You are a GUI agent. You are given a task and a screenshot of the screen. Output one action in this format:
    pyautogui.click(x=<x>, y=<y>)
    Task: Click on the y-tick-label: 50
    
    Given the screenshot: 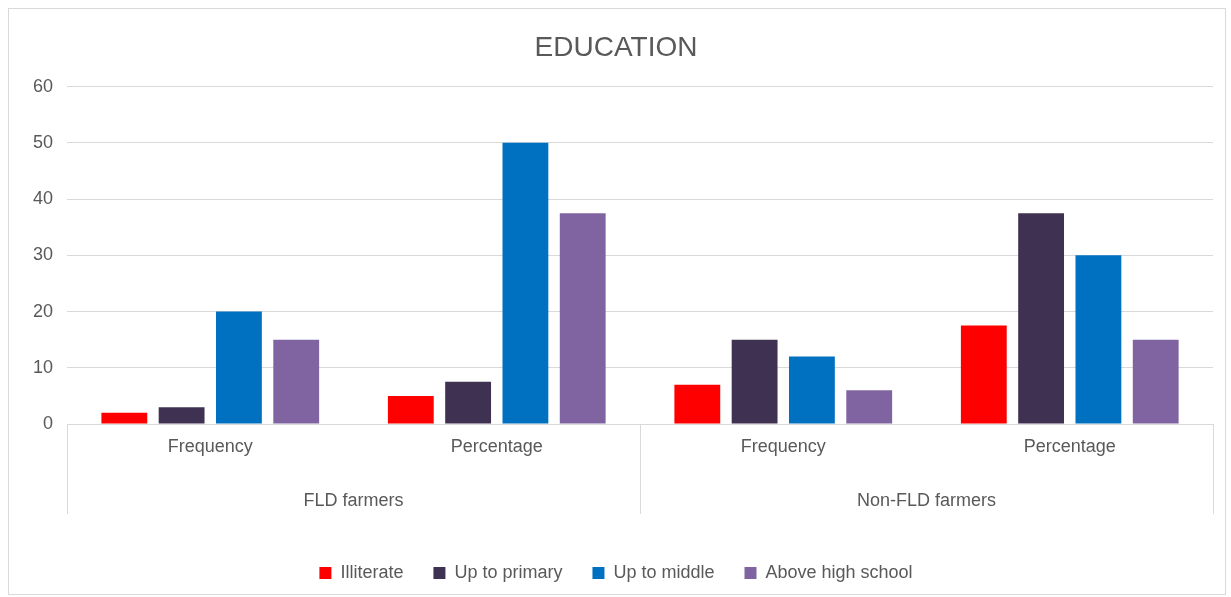 What is the action you would take?
    pyautogui.click(x=43, y=141)
    